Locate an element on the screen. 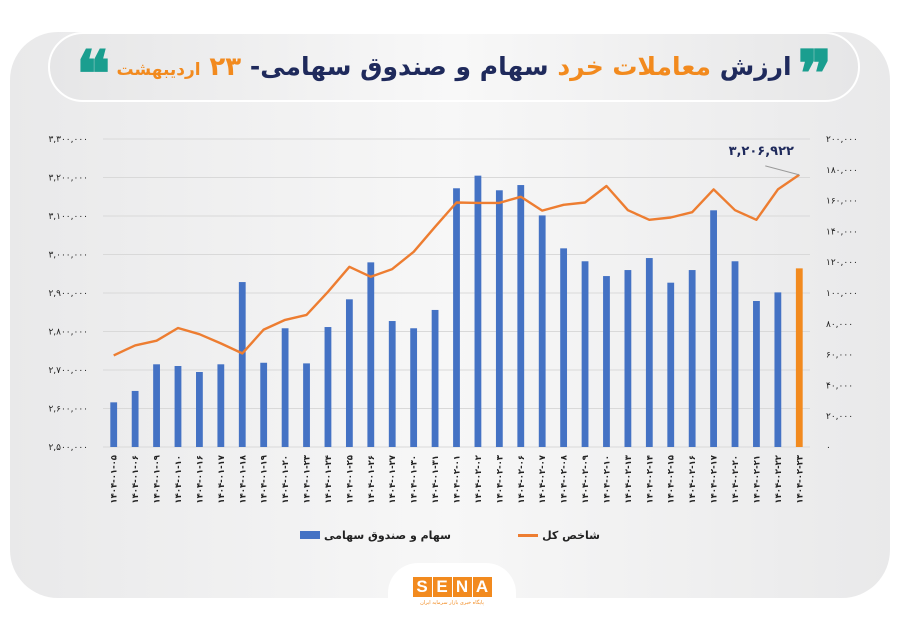 The width and height of the screenshot is (900, 623). x-axis-label: ۱۴۰۴-۰۲-۱۶ is located at coordinates (693, 479).